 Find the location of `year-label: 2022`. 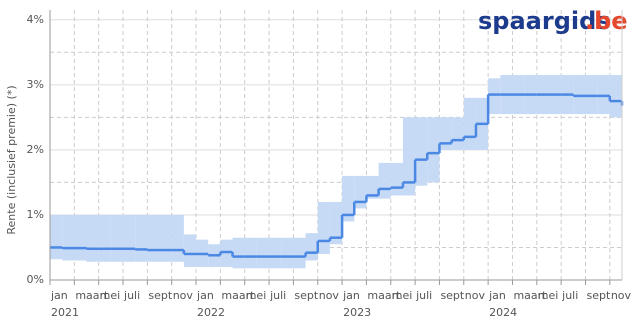

year-label: 2022 is located at coordinates (211, 312).